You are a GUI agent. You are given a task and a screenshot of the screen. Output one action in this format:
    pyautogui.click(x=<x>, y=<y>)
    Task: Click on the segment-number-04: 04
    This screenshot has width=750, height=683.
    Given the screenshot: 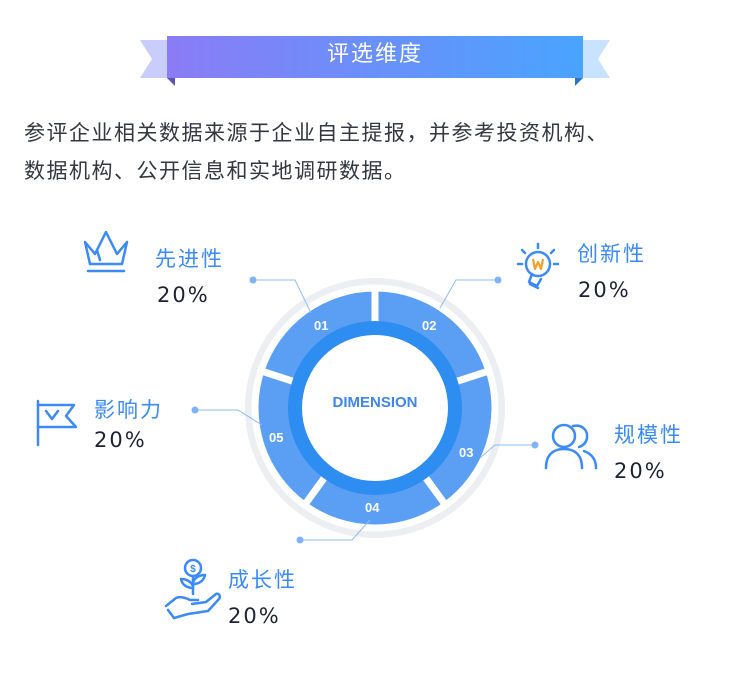 What is the action you would take?
    pyautogui.click(x=372, y=507)
    